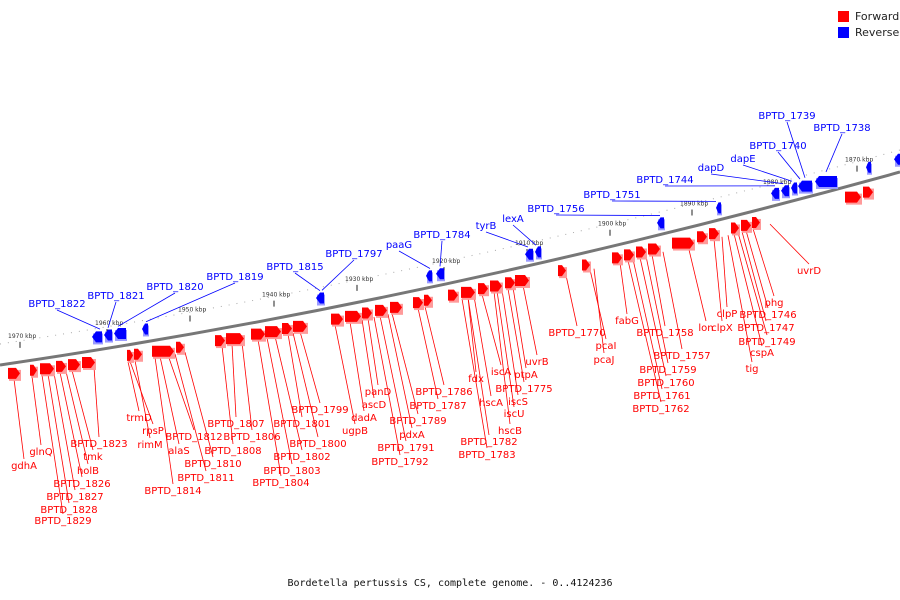 The height and width of the screenshot is (600, 900). I want to click on gene-label-bptd-1821: BPTD_1821, so click(115, 296).